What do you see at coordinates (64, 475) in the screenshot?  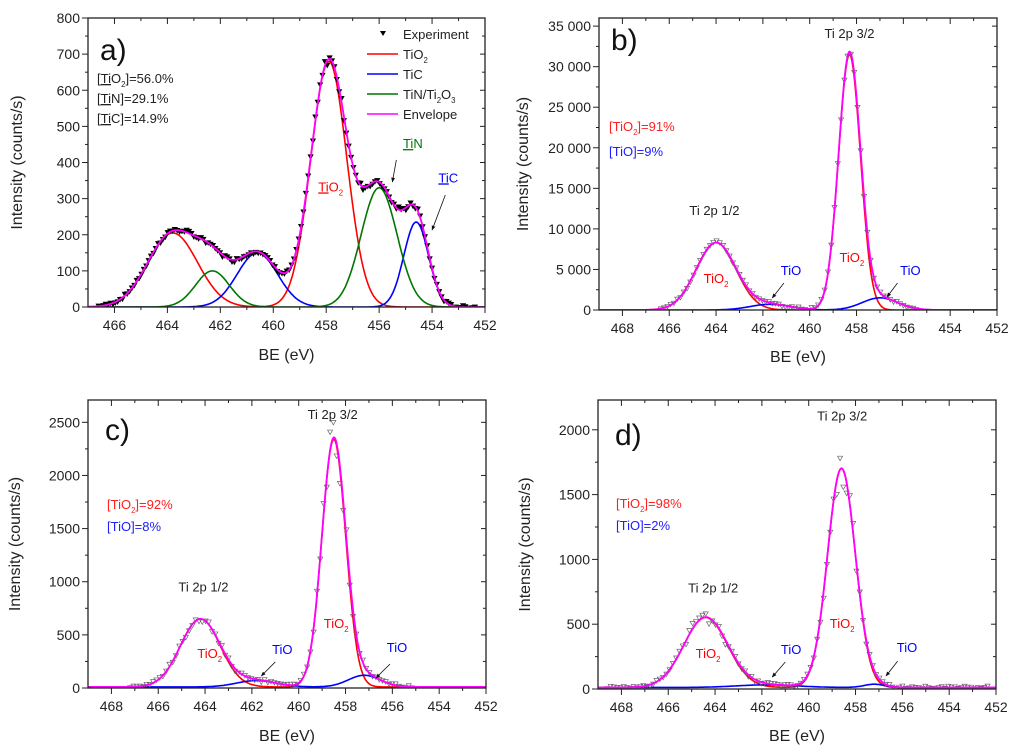 I see `y-tick-label: 2000` at bounding box center [64, 475].